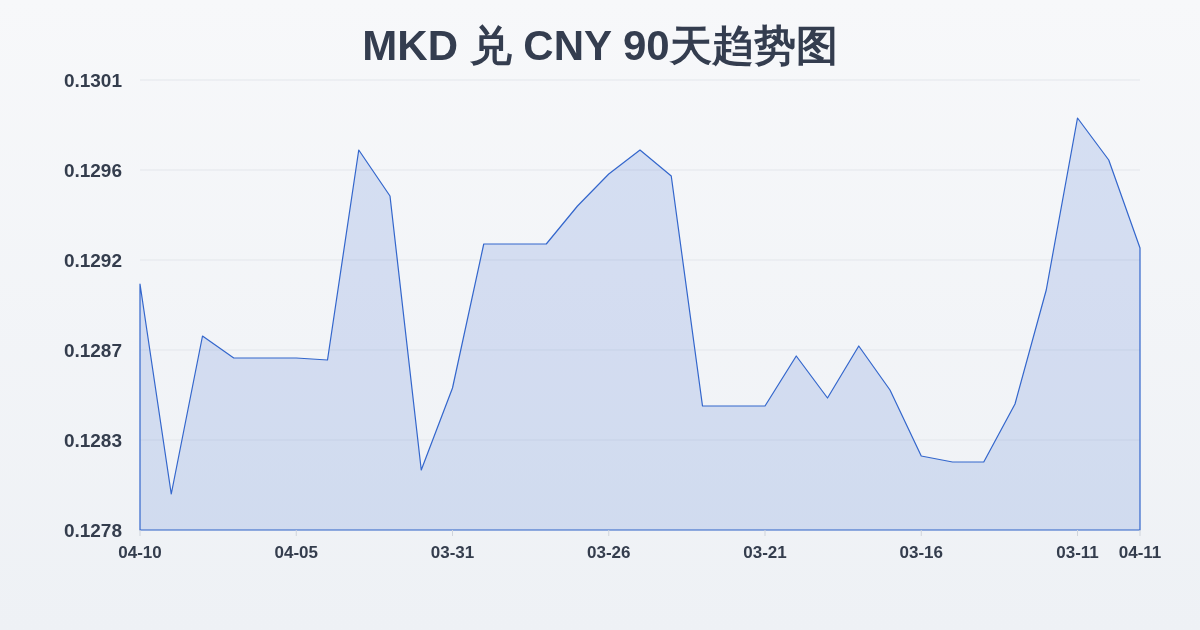 Image resolution: width=1200 pixels, height=630 pixels. I want to click on x-tick-label: 03-26, so click(609, 552).